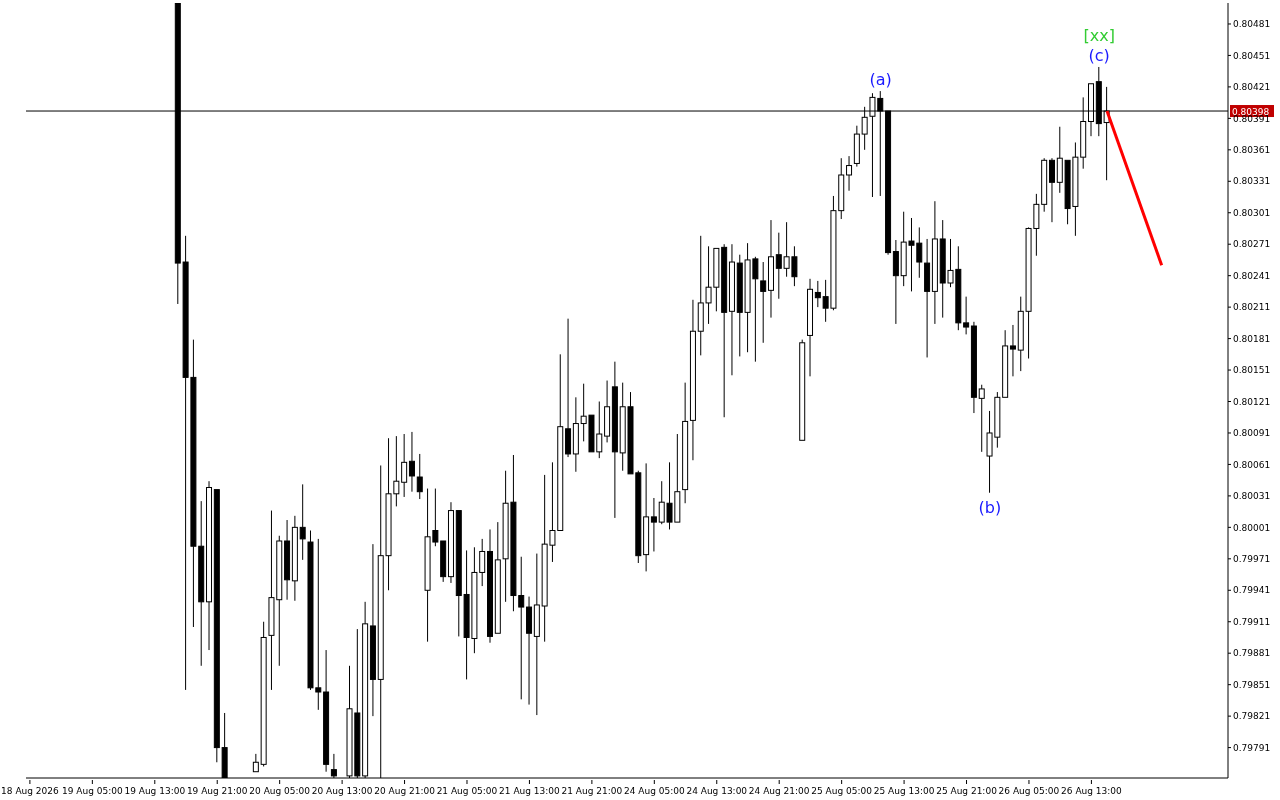 The image size is (1280, 800). Describe the element at coordinates (155, 791) in the screenshot. I see `x-tick-label: 19 Aug 13:00` at that location.